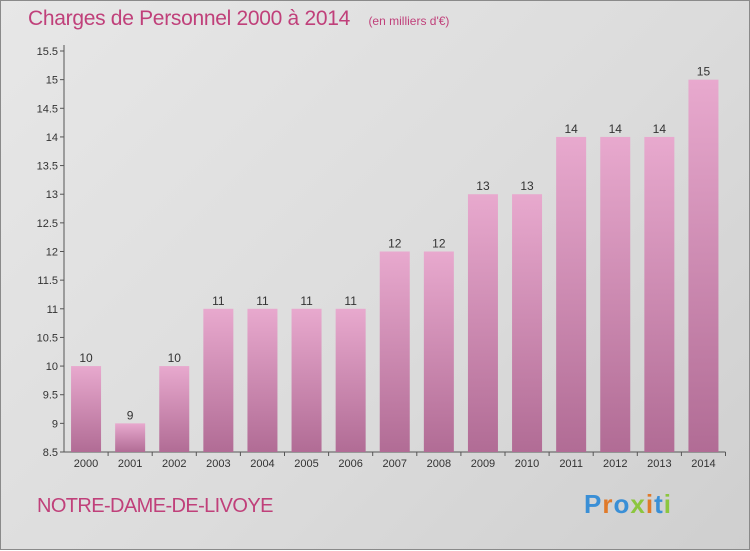 The height and width of the screenshot is (551, 750). I want to click on x-tick-label: 2011, so click(571, 464).